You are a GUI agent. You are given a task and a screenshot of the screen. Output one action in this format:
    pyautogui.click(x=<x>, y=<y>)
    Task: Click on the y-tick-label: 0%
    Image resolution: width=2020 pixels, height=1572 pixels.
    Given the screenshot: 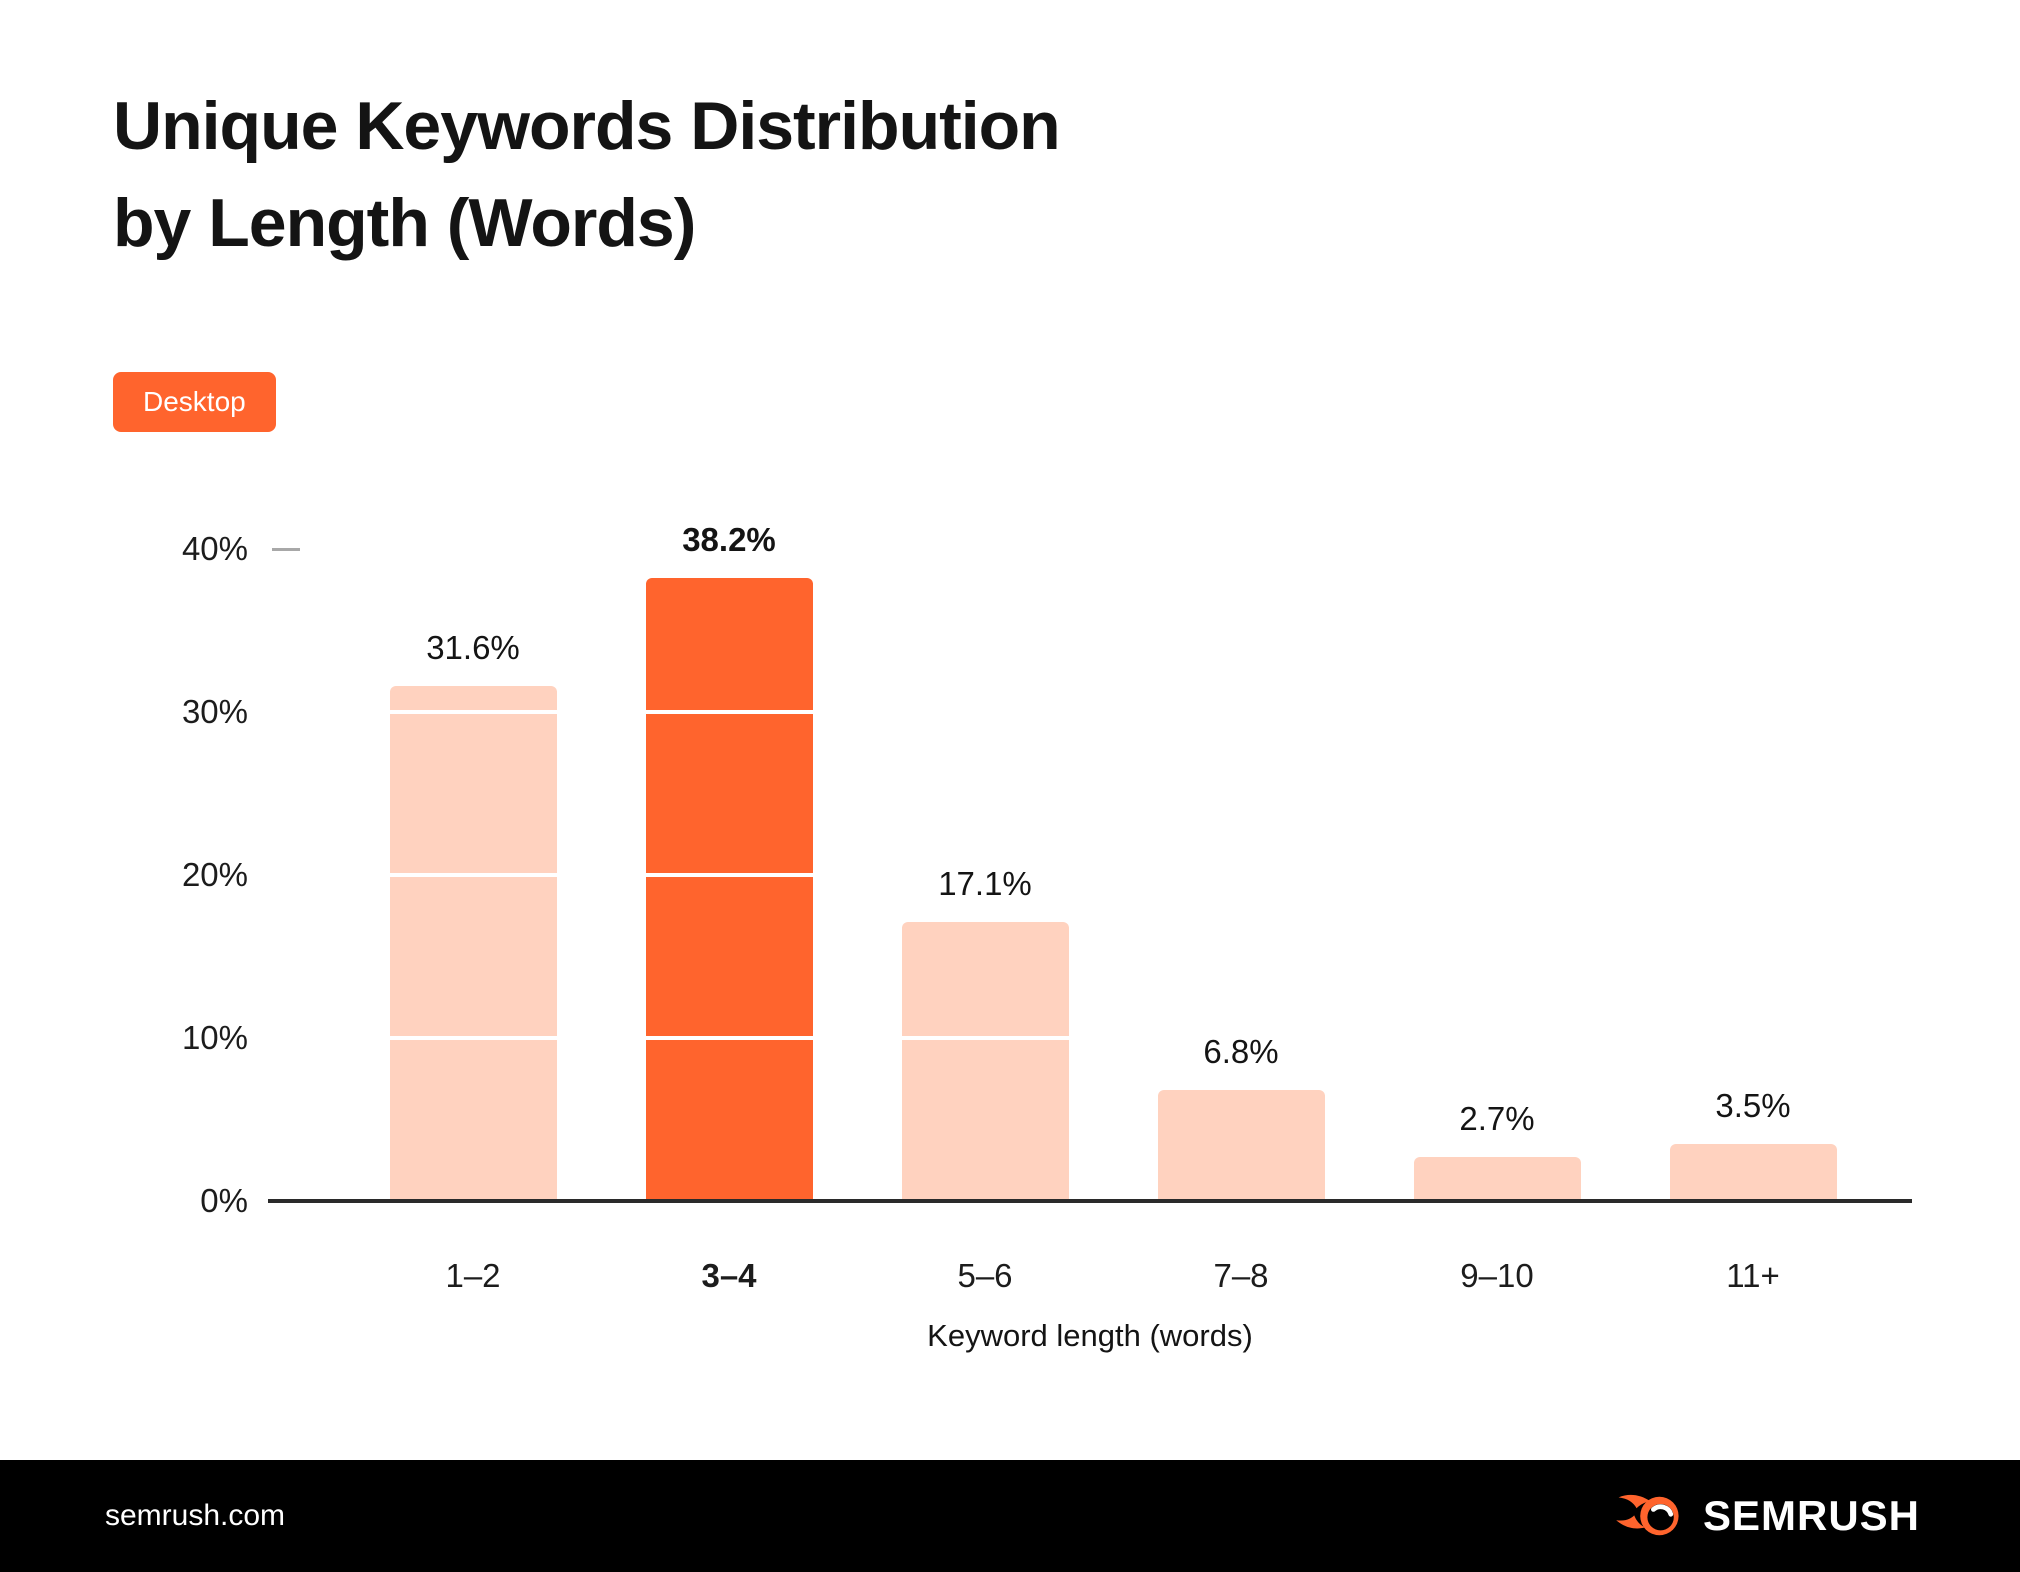 What is the action you would take?
    pyautogui.click(x=224, y=1200)
    